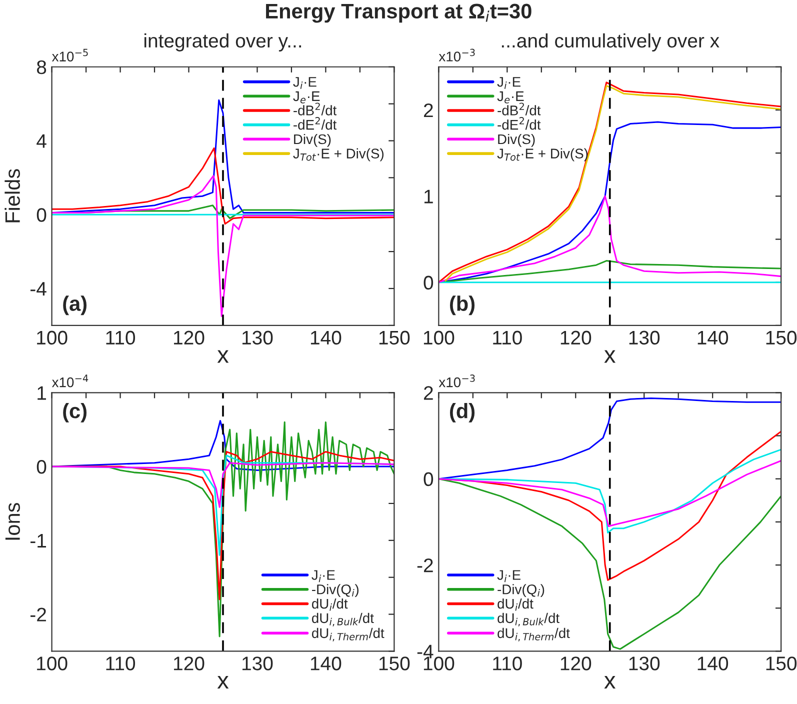 This screenshot has width=797, height=704. I want to click on y-tick-label: 8, so click(41, 67).